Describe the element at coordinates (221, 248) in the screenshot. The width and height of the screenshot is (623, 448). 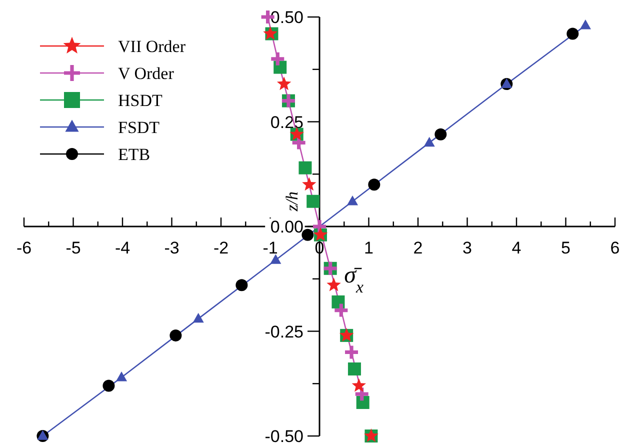
I see `x-tick-label: -2` at that location.